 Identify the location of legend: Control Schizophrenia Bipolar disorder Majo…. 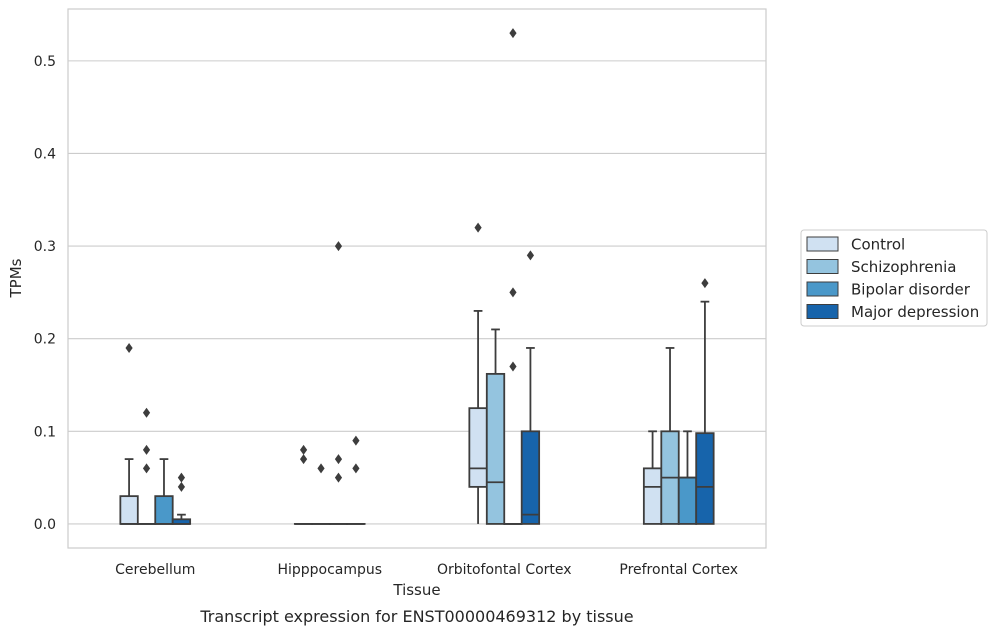
(894, 278).